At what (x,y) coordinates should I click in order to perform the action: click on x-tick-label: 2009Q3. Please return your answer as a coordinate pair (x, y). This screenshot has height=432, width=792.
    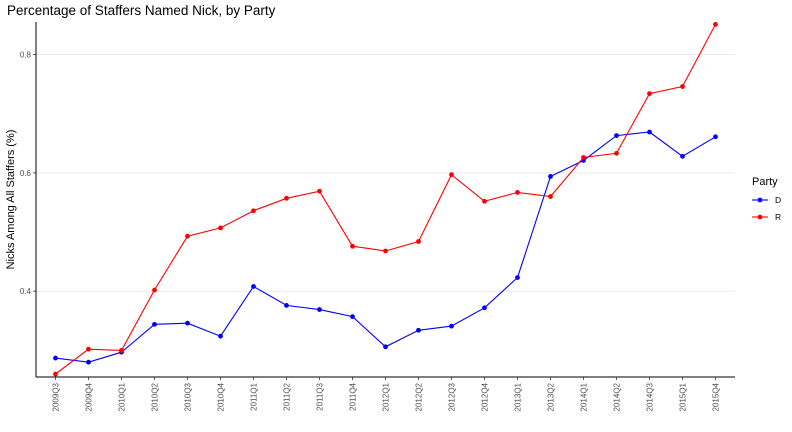
    Looking at the image, I should click on (56, 396).